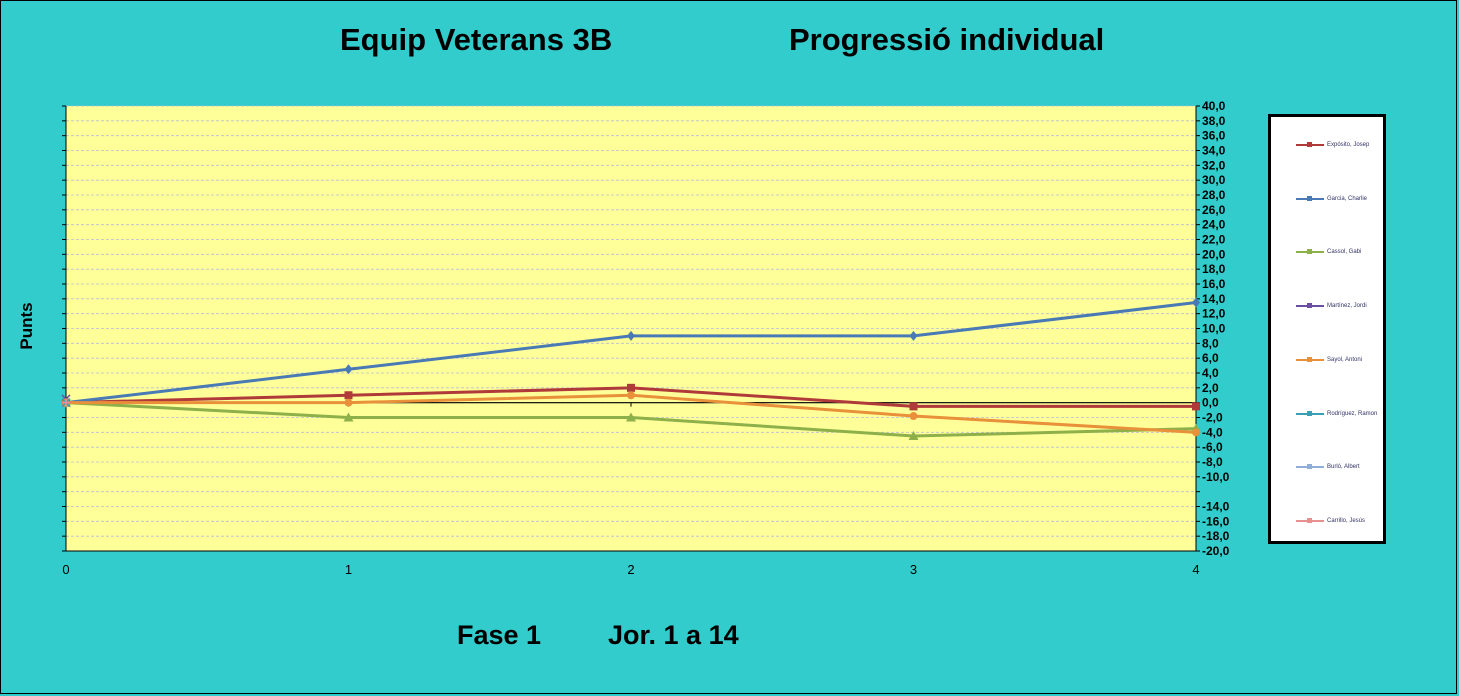 The height and width of the screenshot is (696, 1459). I want to click on y-tick-label: 26,0, so click(1214, 210).